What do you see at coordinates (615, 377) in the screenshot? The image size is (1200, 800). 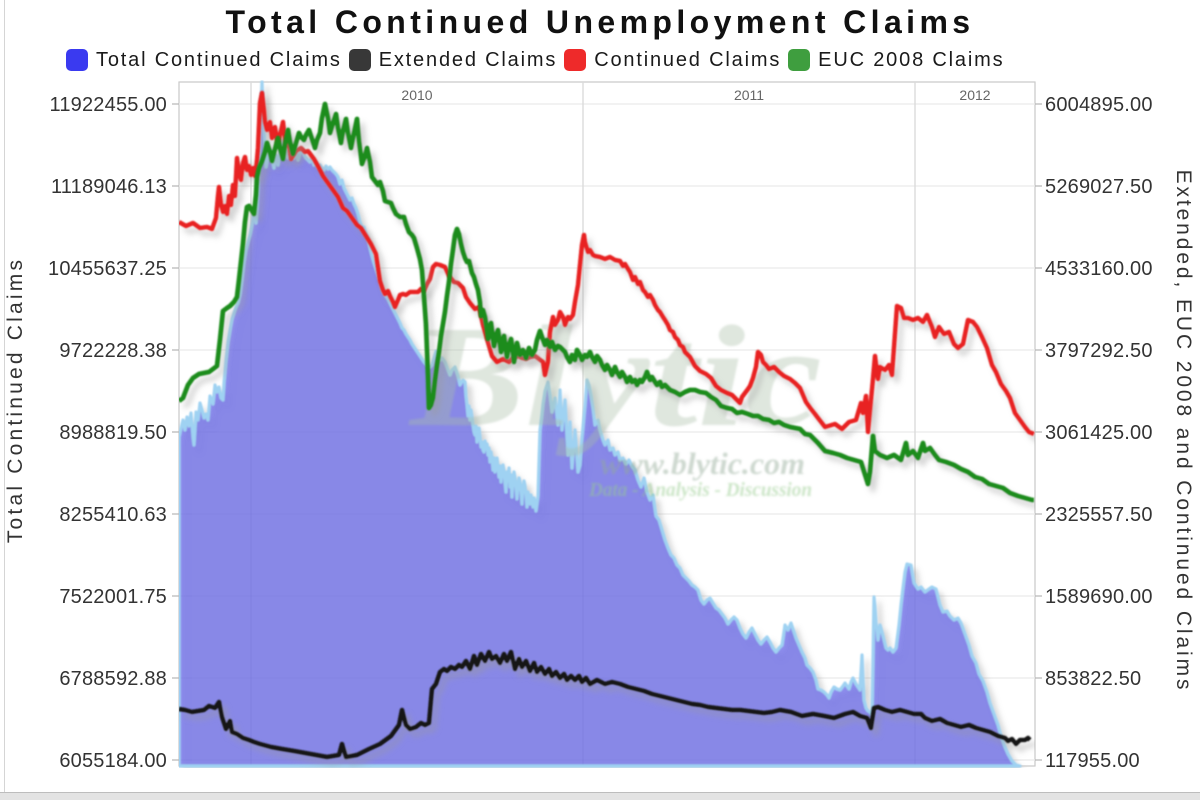 I see `svg-text: Blytic` at bounding box center [615, 377].